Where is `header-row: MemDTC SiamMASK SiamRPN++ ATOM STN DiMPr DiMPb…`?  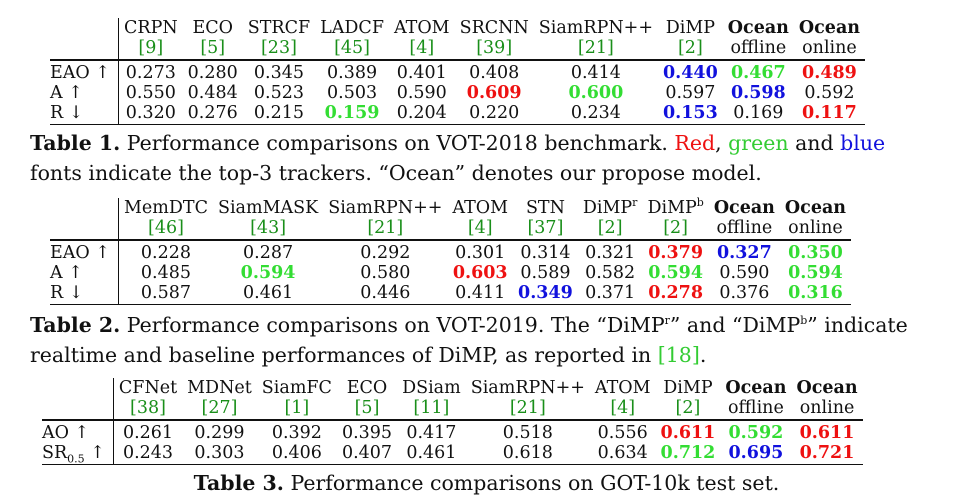
header-row: MemDTC SiamMASK SiamRPN++ ATOM STN DiMPr DiMPb… is located at coordinates (450, 207).